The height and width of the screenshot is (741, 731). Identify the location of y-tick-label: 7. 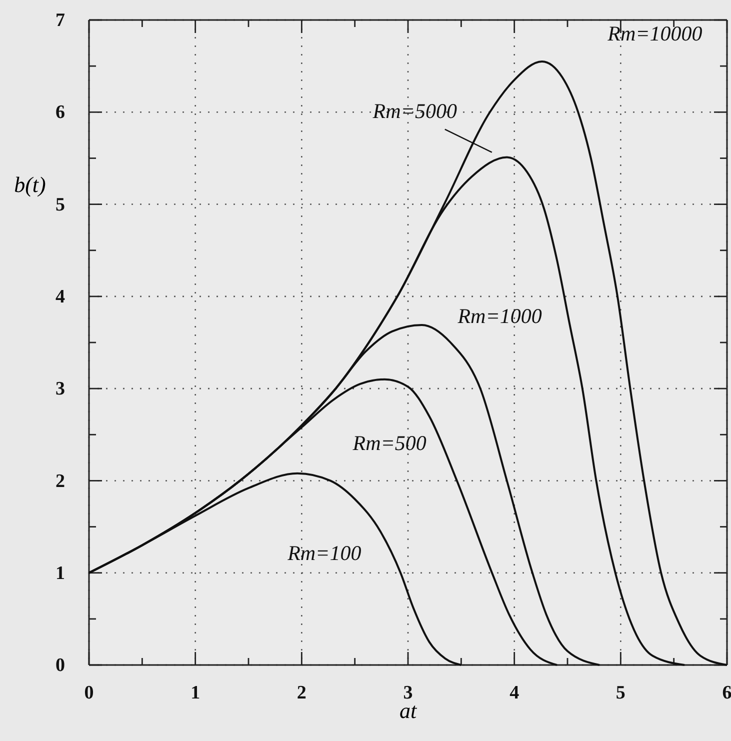
(61, 21).